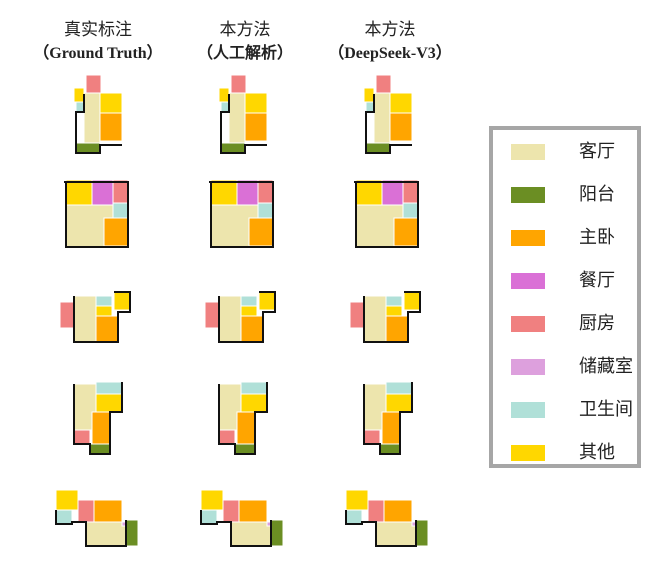  Describe the element at coordinates (528, 281) in the screenshot. I see `legend-swatch-dining` at that location.